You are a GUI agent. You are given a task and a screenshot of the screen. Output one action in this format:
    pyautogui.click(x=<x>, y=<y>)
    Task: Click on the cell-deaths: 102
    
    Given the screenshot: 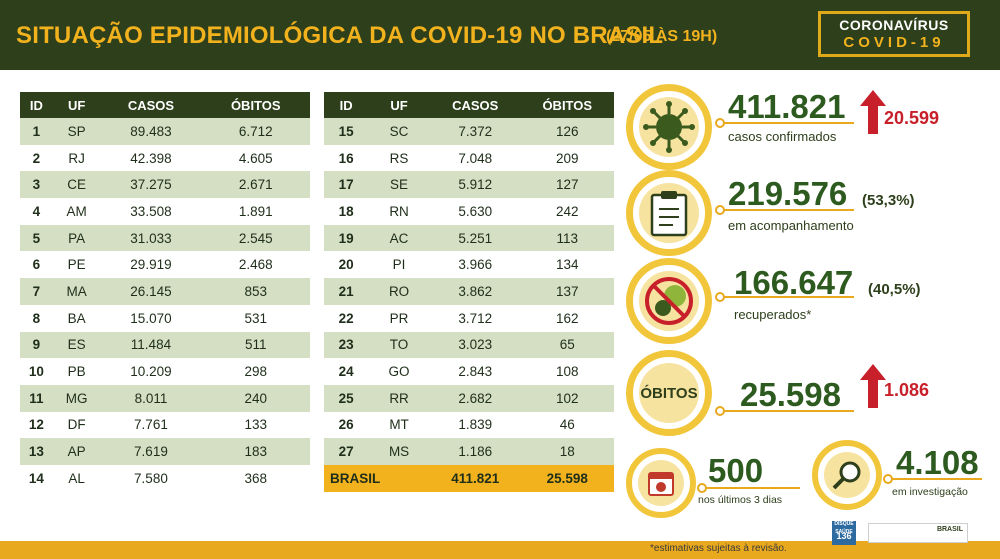 What is the action you would take?
    pyautogui.click(x=567, y=398)
    